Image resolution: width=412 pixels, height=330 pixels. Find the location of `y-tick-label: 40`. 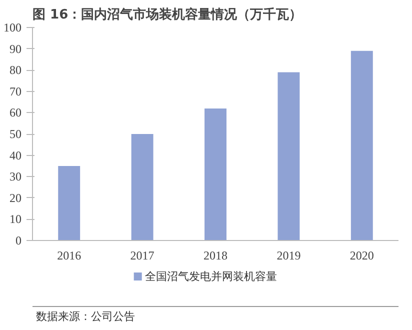

y-tick-label: 40 is located at coordinates (16, 155).